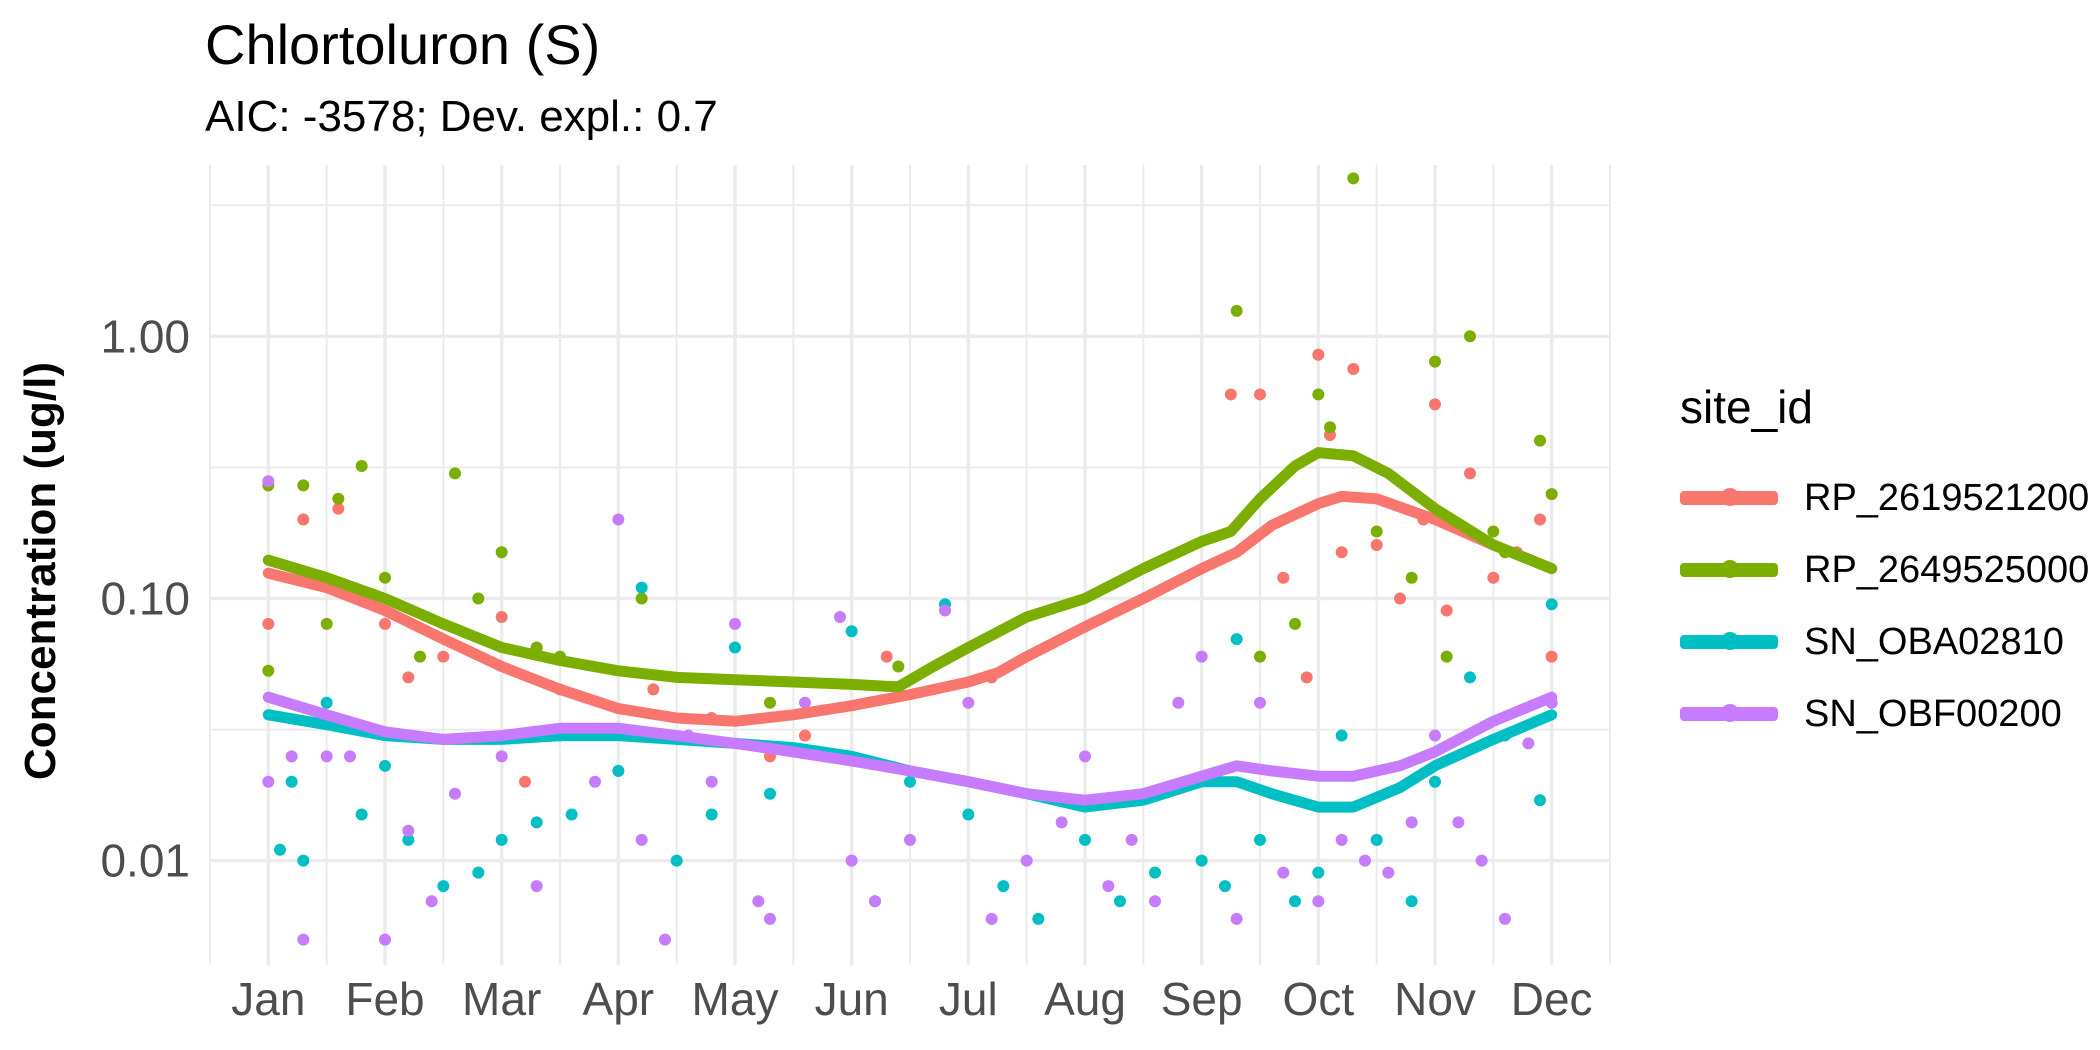 The image size is (2100, 1050). Describe the element at coordinates (1947, 497) in the screenshot. I see `legend-label: RP_2619521200` at that location.